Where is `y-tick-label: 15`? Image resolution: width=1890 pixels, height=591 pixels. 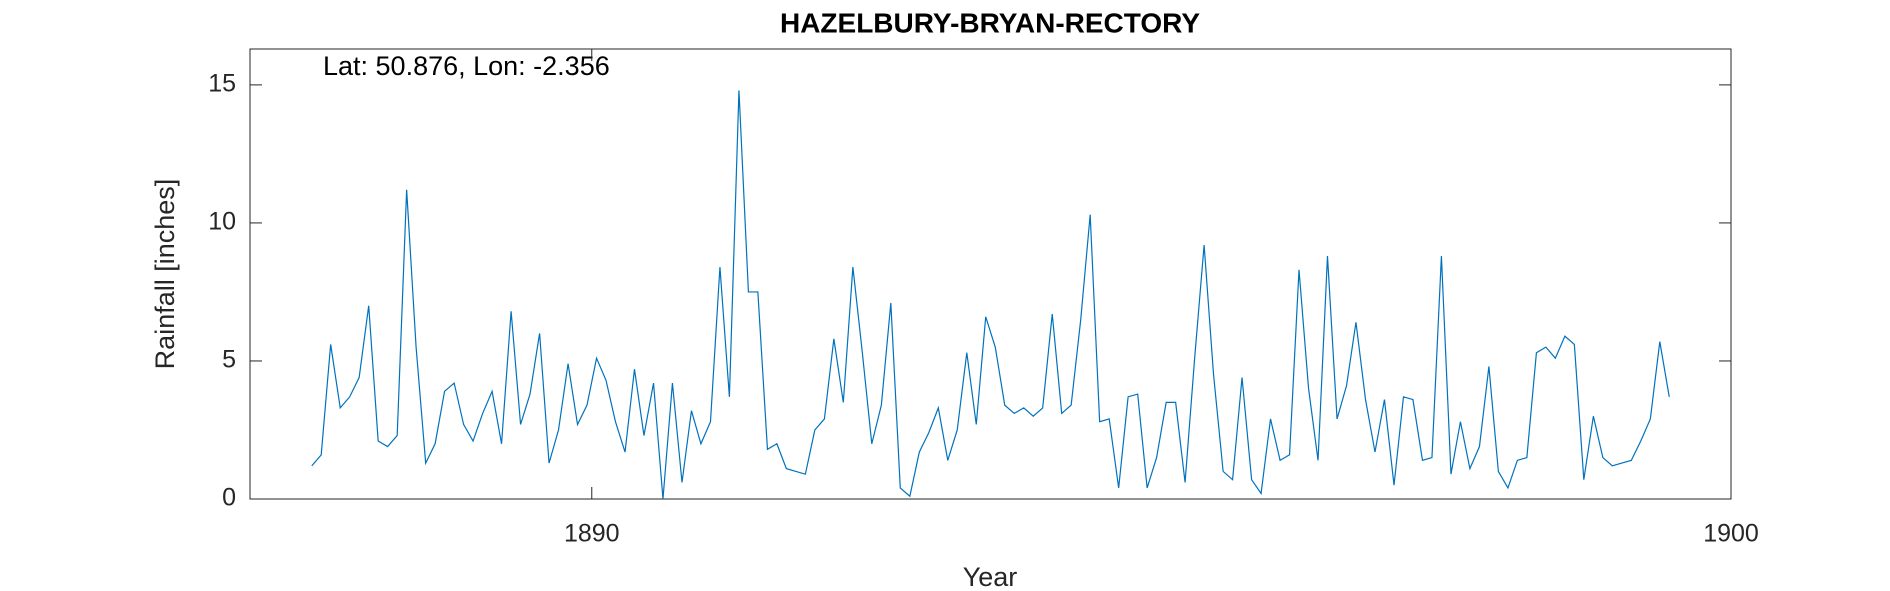 y-tick-label: 15 is located at coordinates (222, 83).